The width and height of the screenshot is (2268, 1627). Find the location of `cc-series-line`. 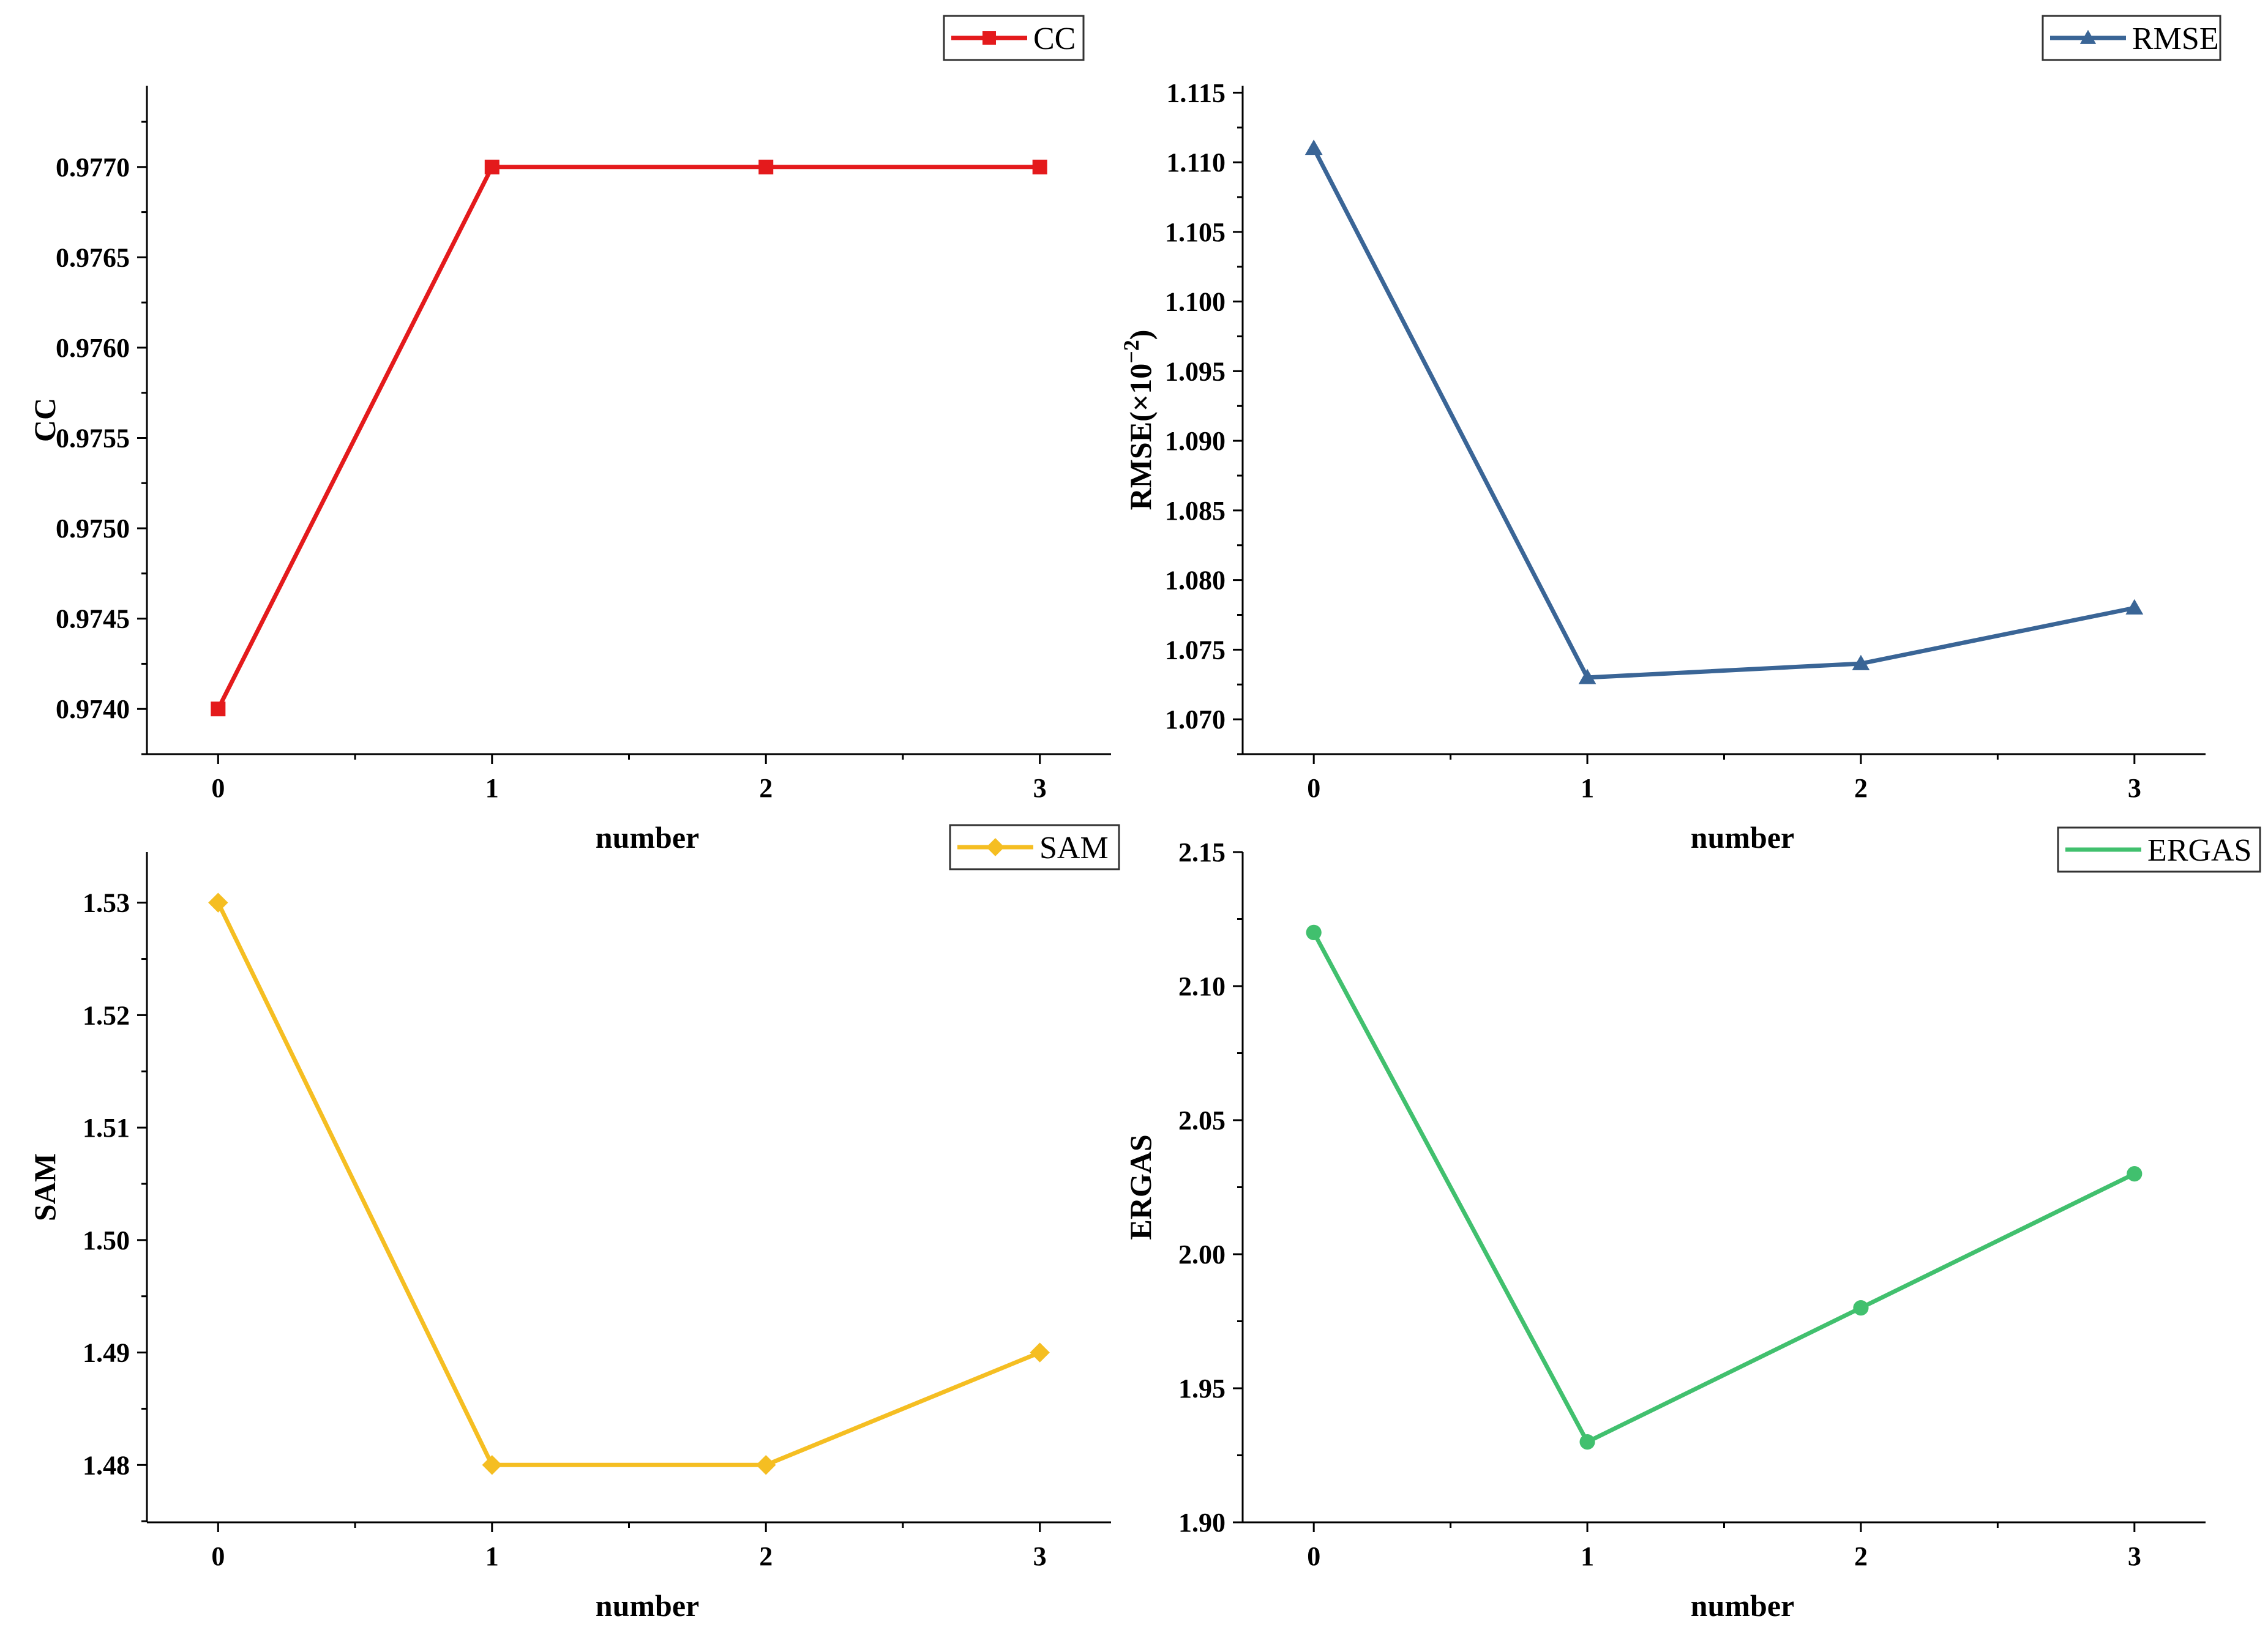

cc-series-line is located at coordinates (628, 437).